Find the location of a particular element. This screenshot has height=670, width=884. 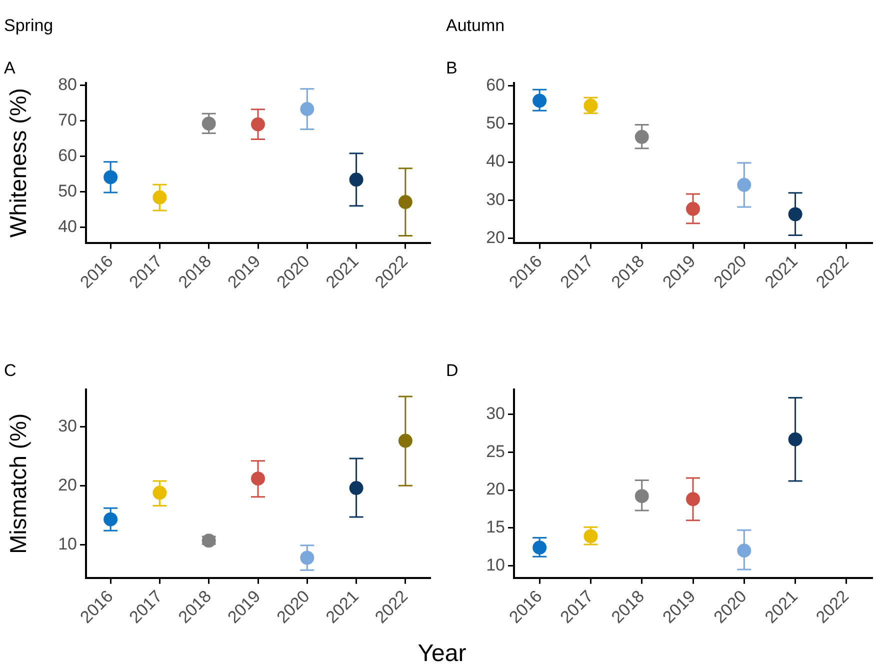

chart-title: D is located at coordinates (452, 370).